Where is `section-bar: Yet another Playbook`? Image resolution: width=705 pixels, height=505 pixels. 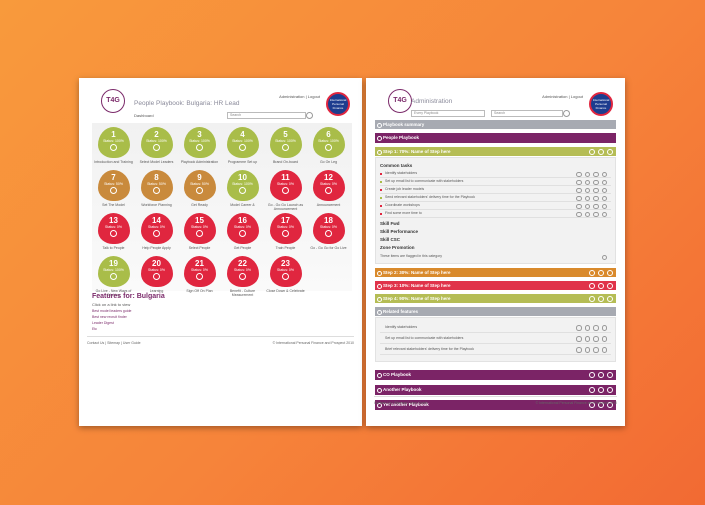 section-bar: Yet another Playbook is located at coordinates (495, 405).